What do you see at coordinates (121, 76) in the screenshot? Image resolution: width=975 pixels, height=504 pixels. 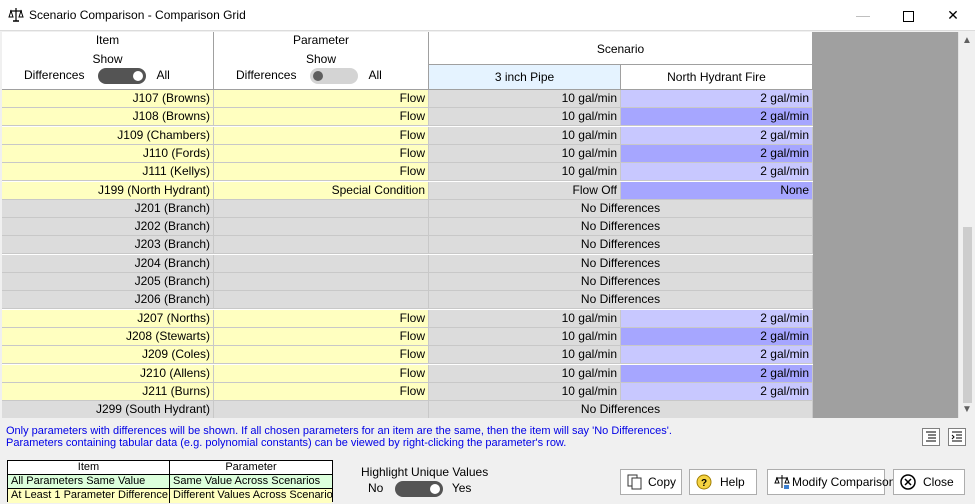 I see `item-show-toggle` at bounding box center [121, 76].